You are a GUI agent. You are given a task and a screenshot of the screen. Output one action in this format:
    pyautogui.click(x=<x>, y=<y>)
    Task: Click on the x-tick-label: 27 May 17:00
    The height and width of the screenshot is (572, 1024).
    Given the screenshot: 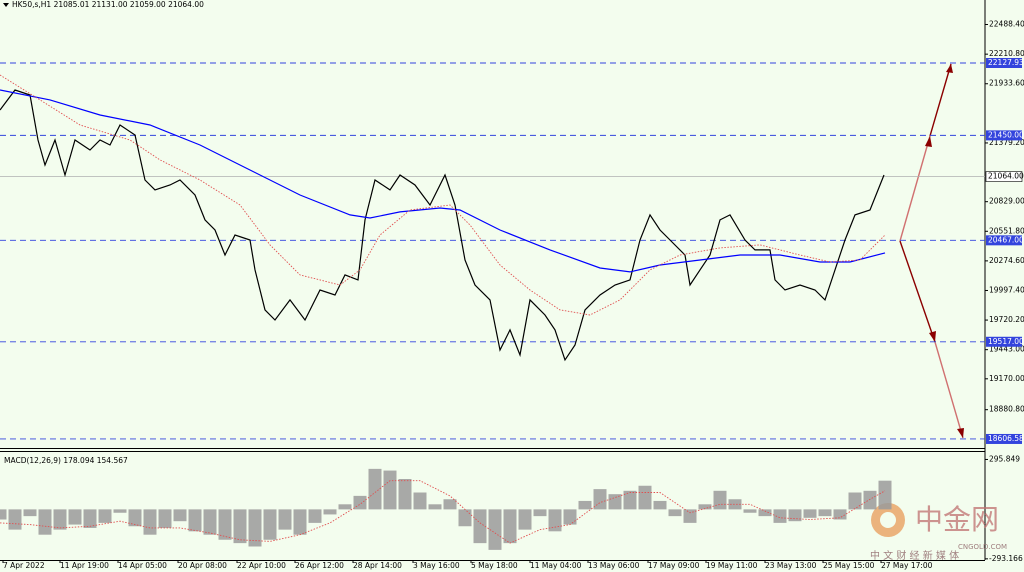 What is the action you would take?
    pyautogui.click(x=907, y=565)
    